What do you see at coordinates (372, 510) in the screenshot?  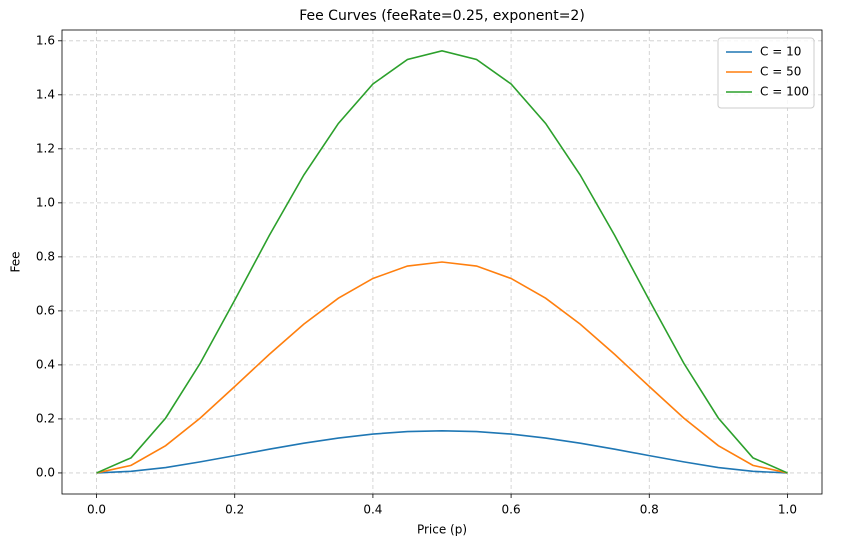 I see `x-tick-label: 0.4` at bounding box center [372, 510].